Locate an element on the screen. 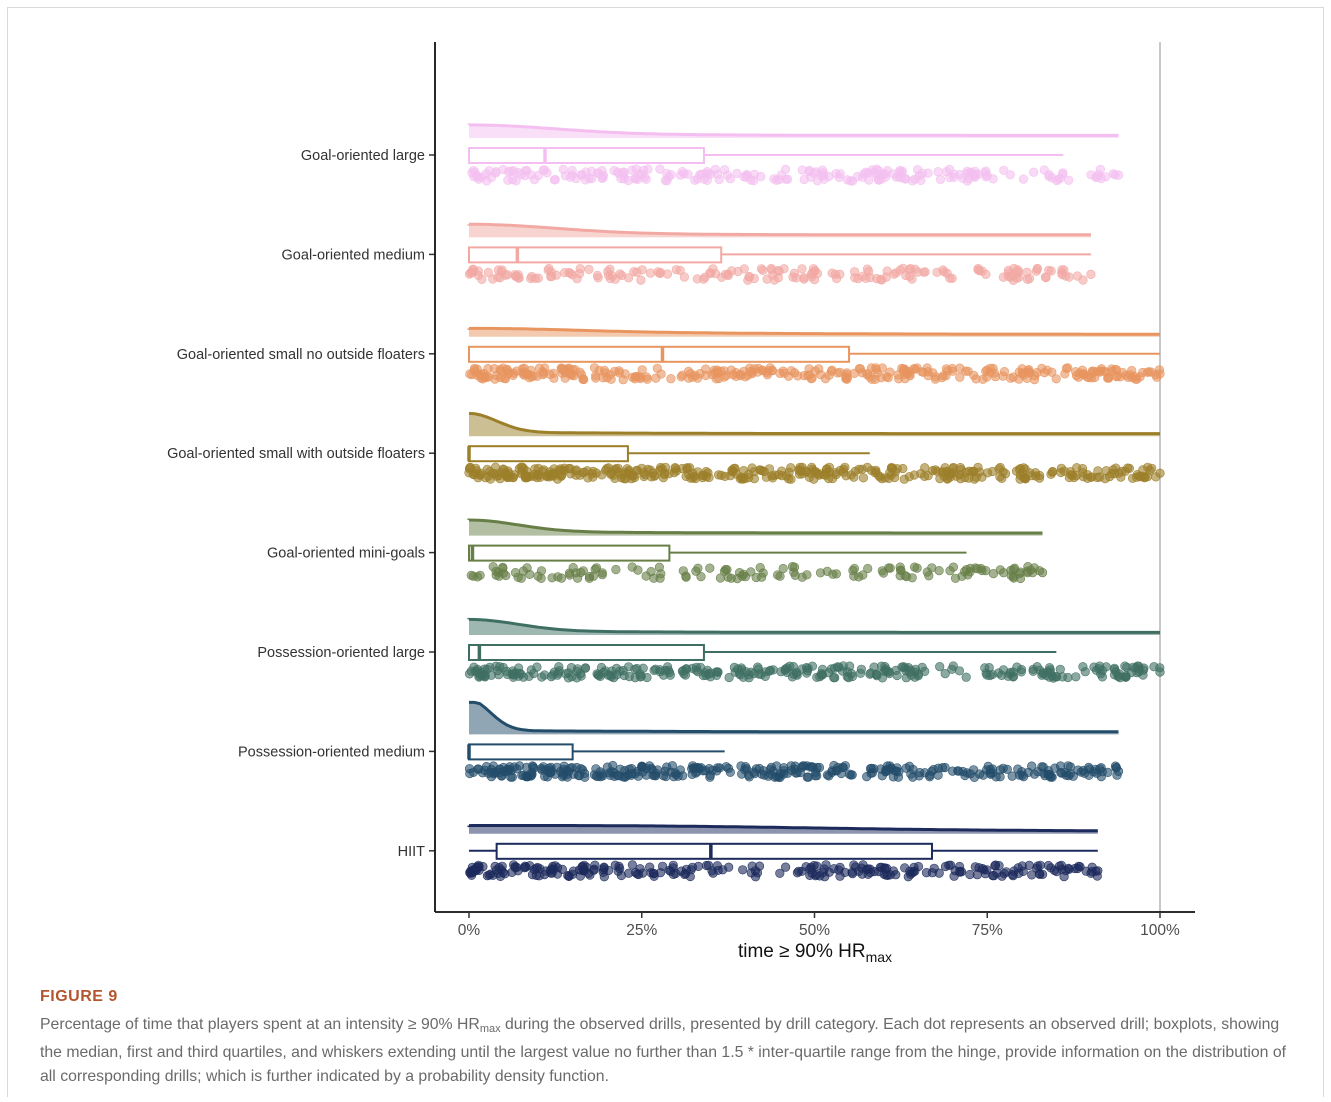 This screenshot has height=1102, width=1331. figure-label: FIGURE 9 is located at coordinates (79, 996).